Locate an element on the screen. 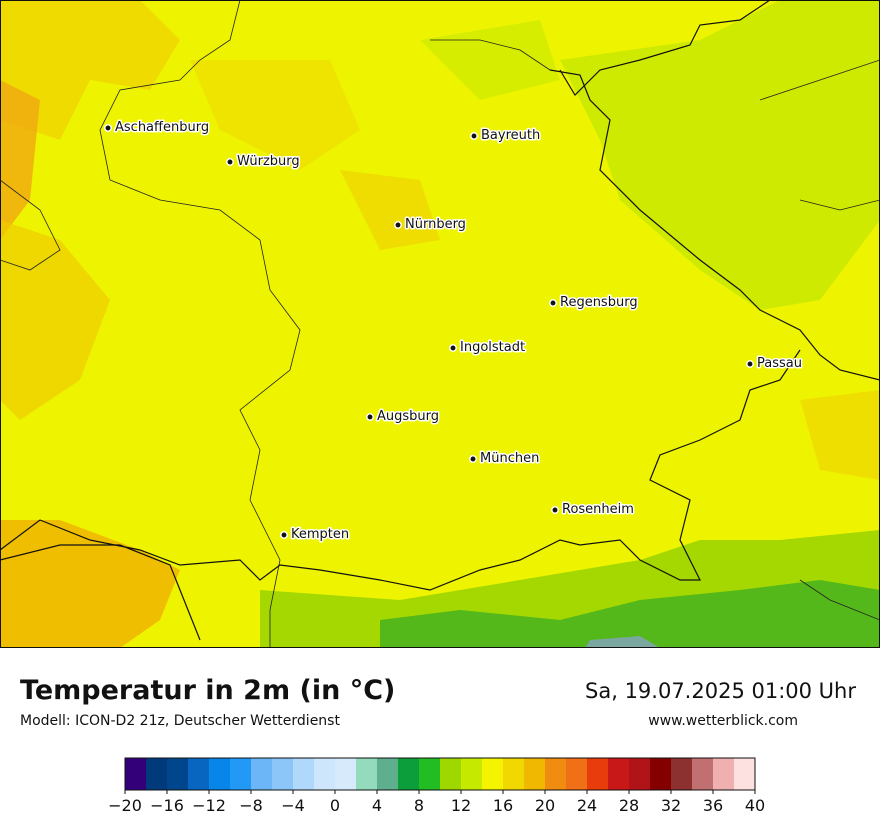 The width and height of the screenshot is (880, 830). colorbar-tick-label: 24 is located at coordinates (587, 805).